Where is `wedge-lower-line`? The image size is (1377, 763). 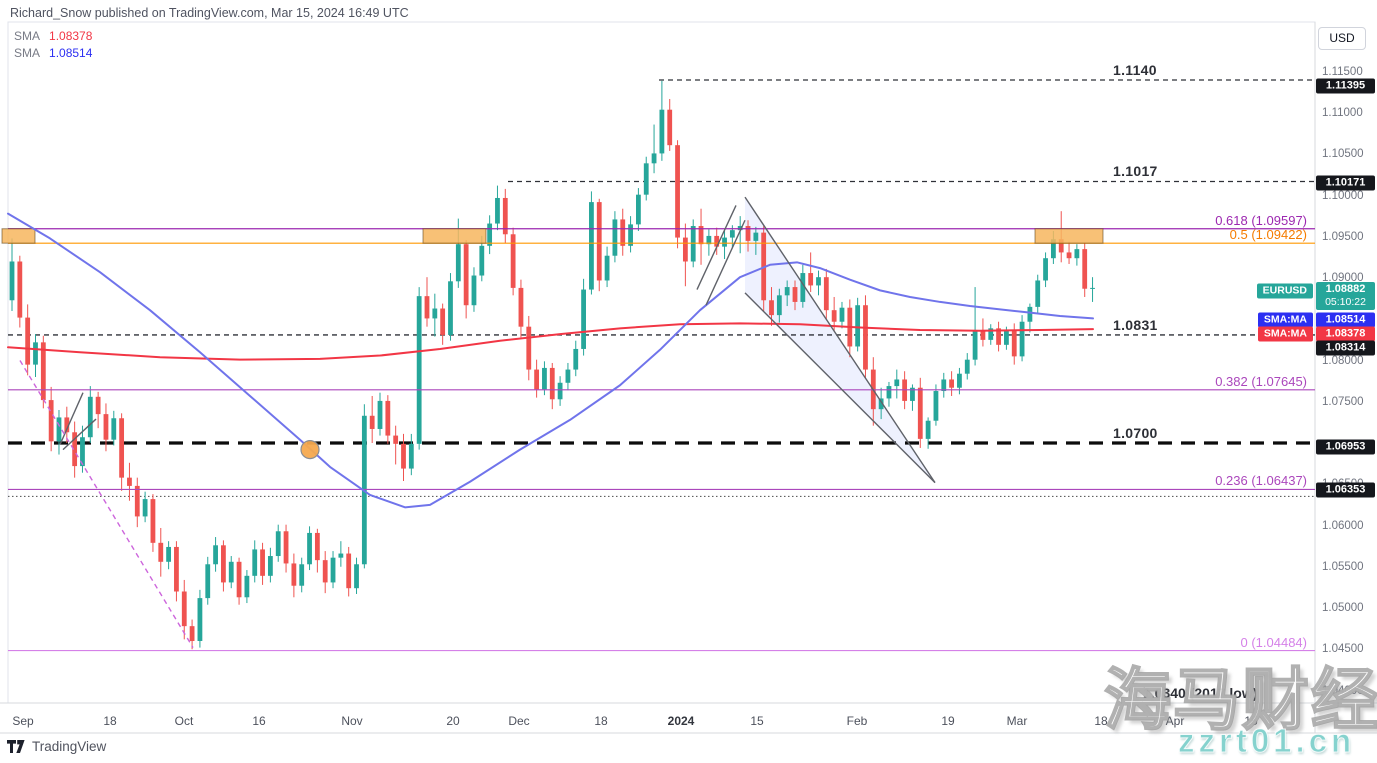
wedge-lower-line is located at coordinates (840, 388).